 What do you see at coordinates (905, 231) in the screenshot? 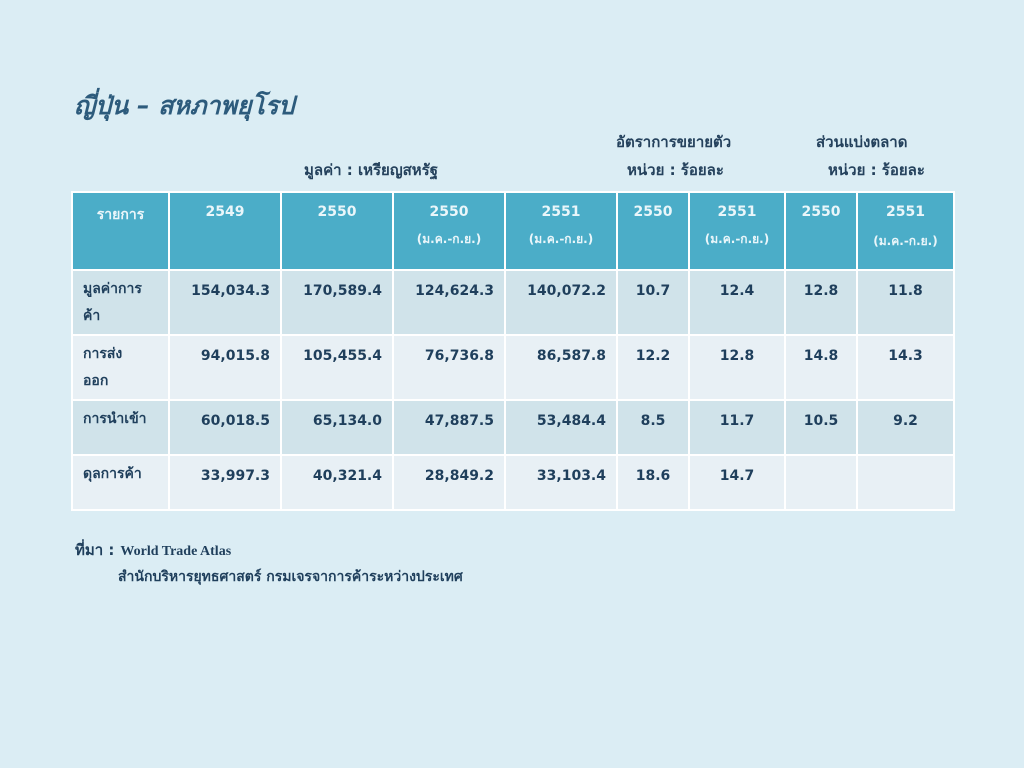
I see `column-header-share-2551: 2551 (ม.ค.-ก.ย.)` at bounding box center [905, 231].